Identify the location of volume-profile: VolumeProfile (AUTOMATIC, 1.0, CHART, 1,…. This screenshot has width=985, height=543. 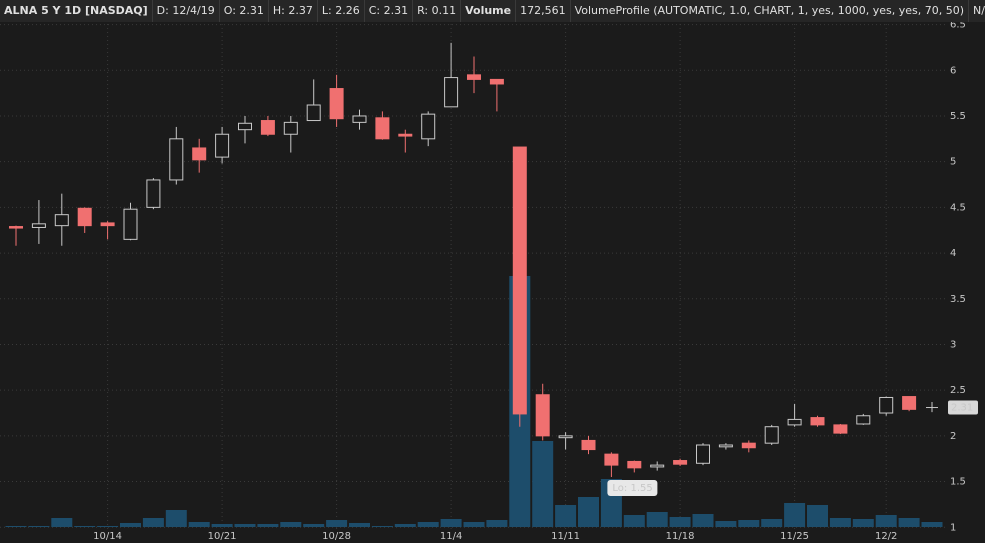
(770, 11).